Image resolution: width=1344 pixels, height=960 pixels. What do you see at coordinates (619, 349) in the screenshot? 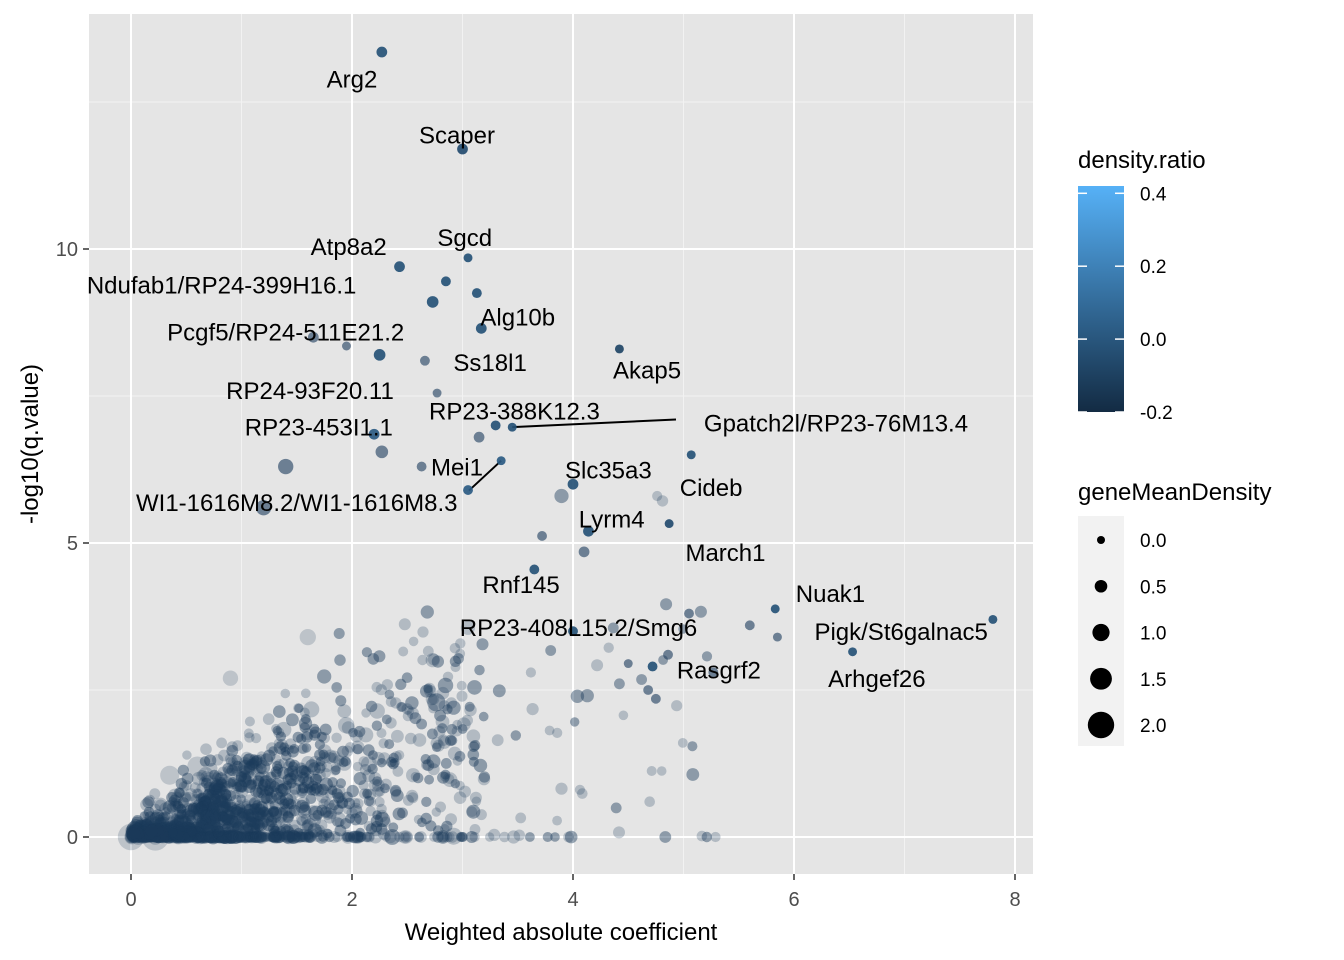
I see `labeled-point` at bounding box center [619, 349].